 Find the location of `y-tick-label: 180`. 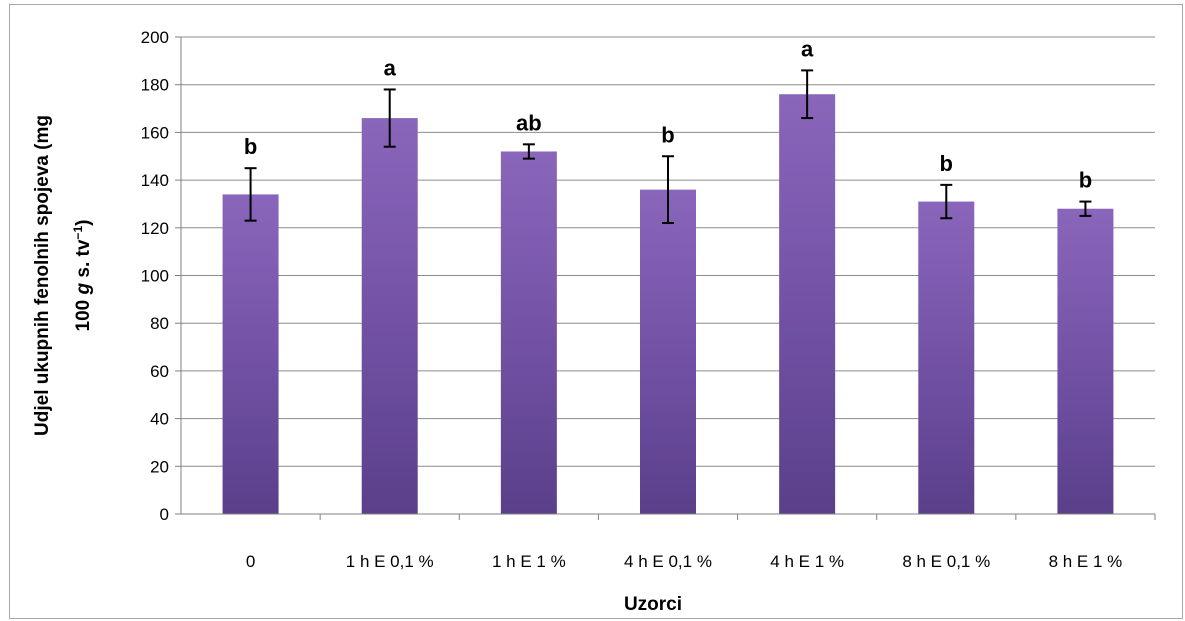

y-tick-label: 180 is located at coordinates (155, 85).